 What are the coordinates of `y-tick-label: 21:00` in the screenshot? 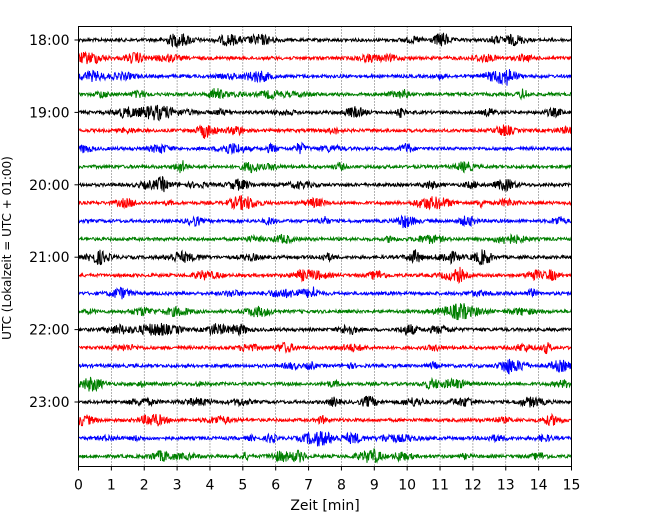 It's located at (49, 258).